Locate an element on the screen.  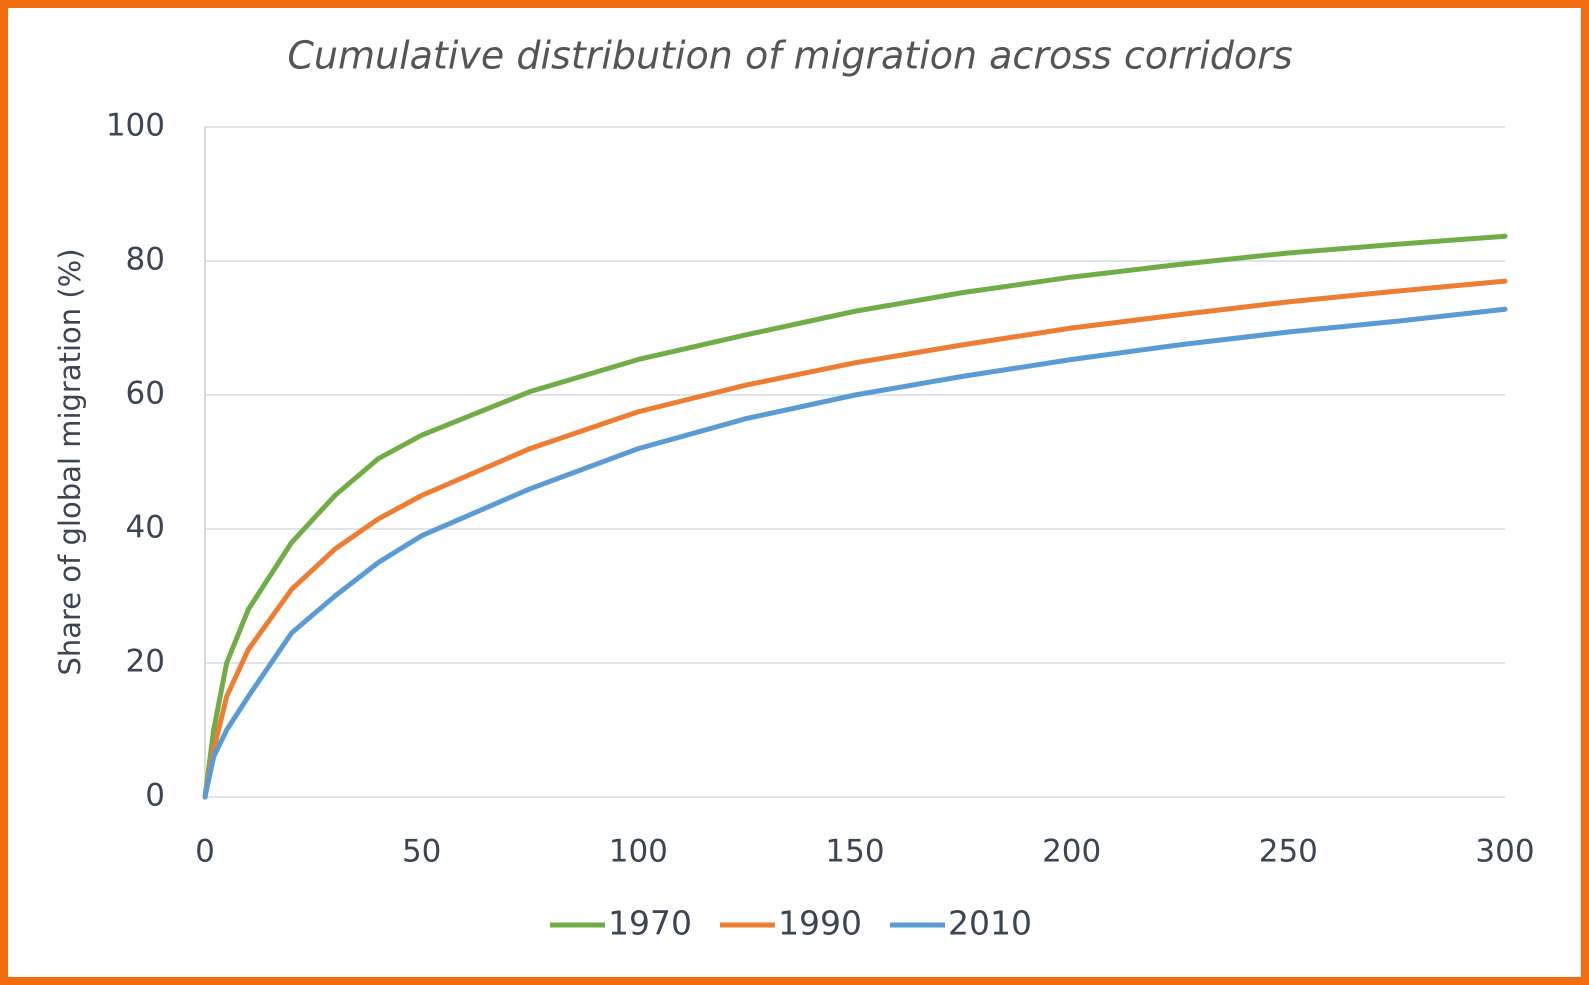
x-tick-label: 50 is located at coordinates (421, 852).